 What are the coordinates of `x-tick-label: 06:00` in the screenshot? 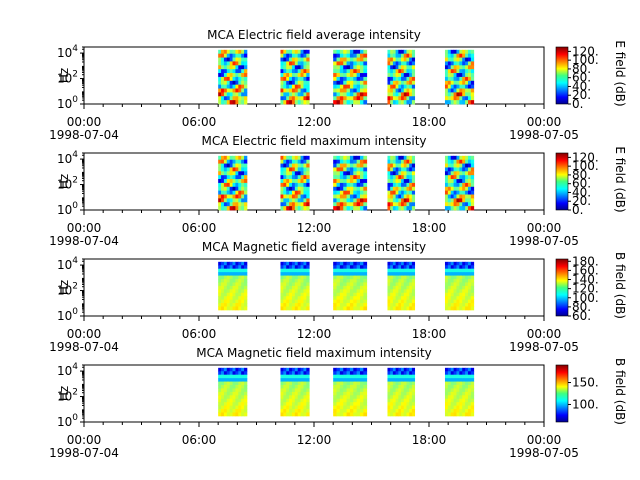 It's located at (199, 228).